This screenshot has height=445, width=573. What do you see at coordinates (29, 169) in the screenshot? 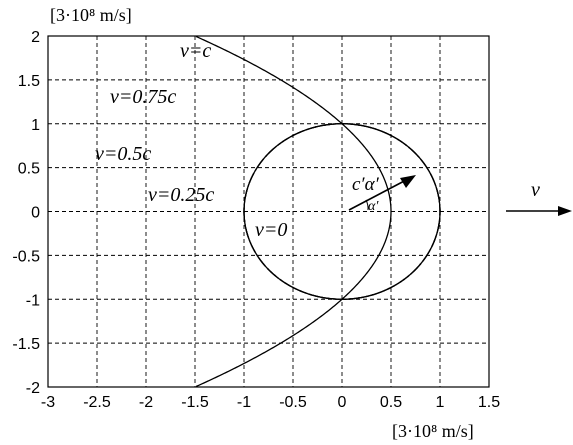
I see `y-tick-label: 0.5` at bounding box center [29, 169].